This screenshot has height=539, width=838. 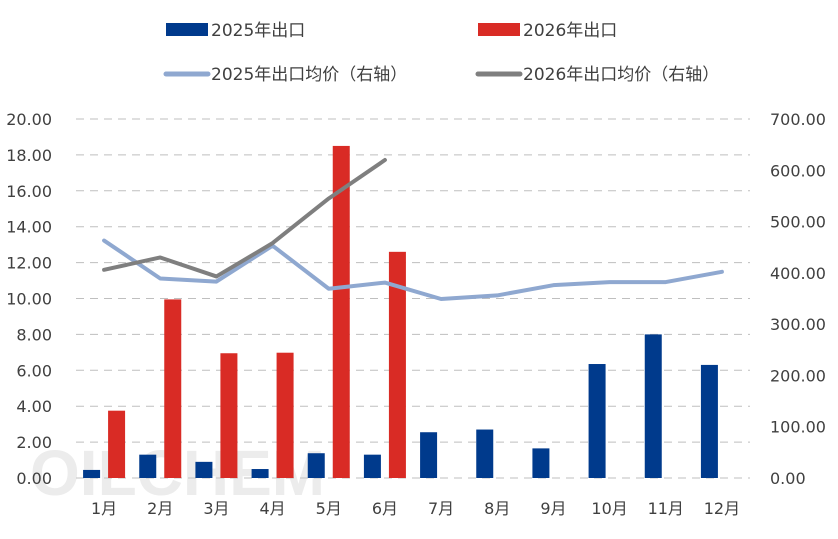 I want to click on x-tick-label: 5月, so click(x=329, y=508).